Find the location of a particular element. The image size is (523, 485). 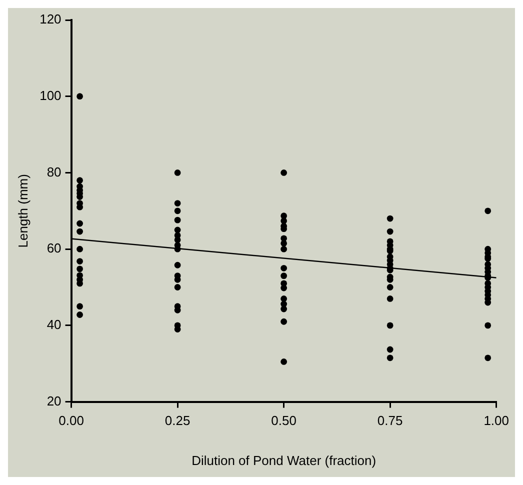

y-tick-label: 20 is located at coordinates (54, 400).